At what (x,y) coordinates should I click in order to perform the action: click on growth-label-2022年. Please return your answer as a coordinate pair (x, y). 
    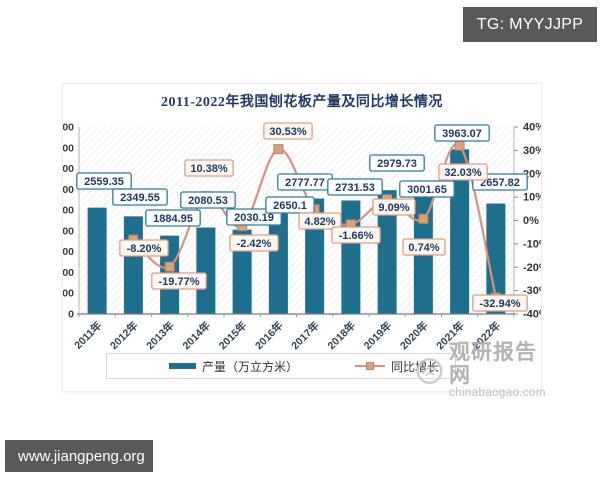
    Looking at the image, I should click on (500, 303).